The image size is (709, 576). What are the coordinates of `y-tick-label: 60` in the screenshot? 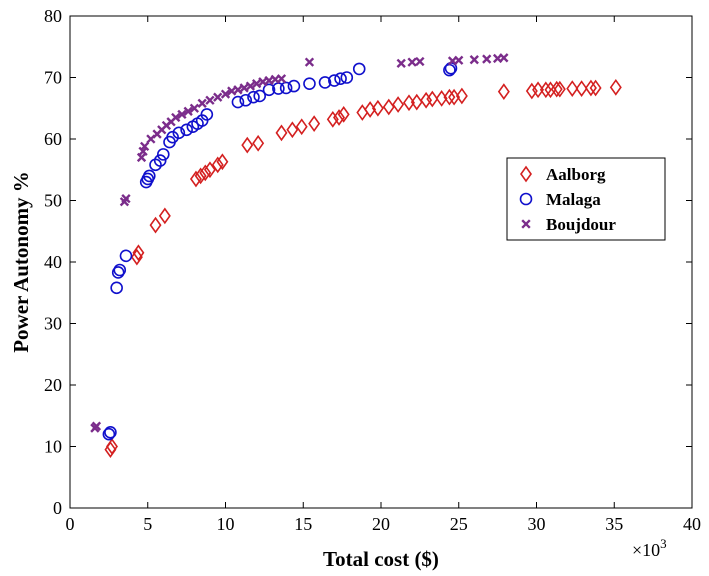 It's located at (53, 139).